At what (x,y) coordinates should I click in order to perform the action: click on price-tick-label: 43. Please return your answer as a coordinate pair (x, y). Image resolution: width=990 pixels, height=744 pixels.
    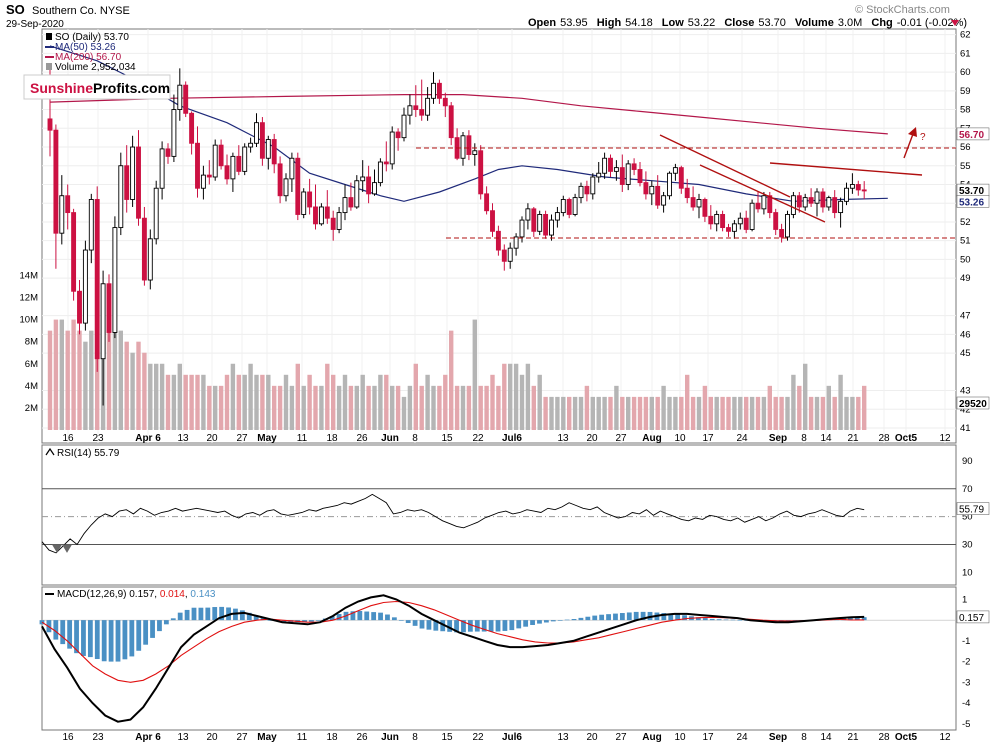
    Looking at the image, I should click on (965, 391).